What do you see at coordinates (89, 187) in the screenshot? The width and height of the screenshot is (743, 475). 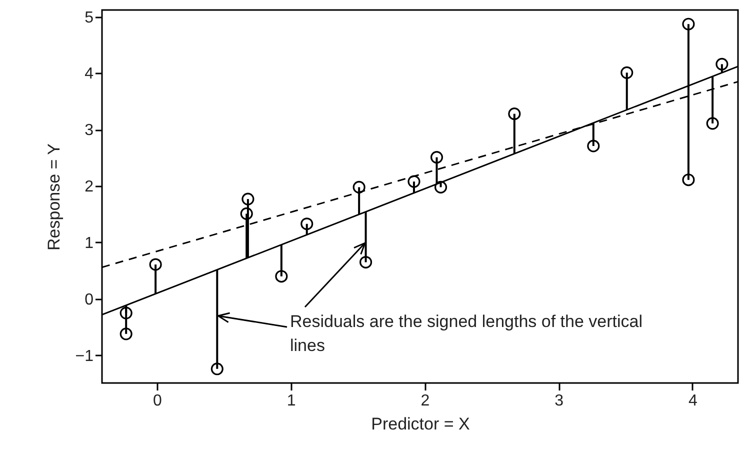 I see `y-tick-label: 2` at bounding box center [89, 187].